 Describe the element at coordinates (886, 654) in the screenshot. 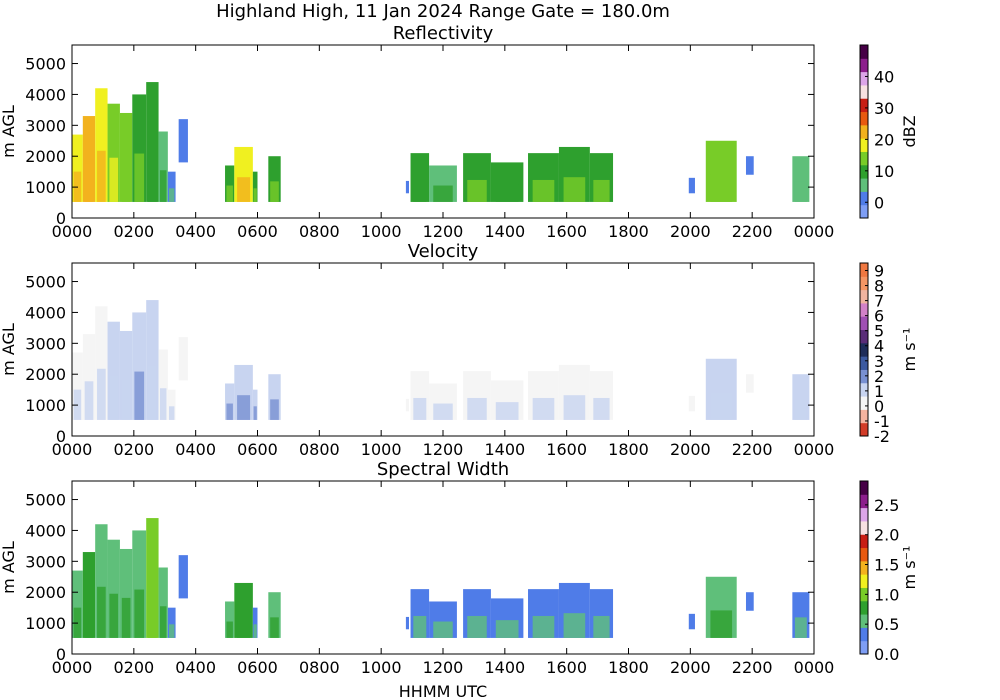

I see `colorbar-tick-label: 0.0` at that location.